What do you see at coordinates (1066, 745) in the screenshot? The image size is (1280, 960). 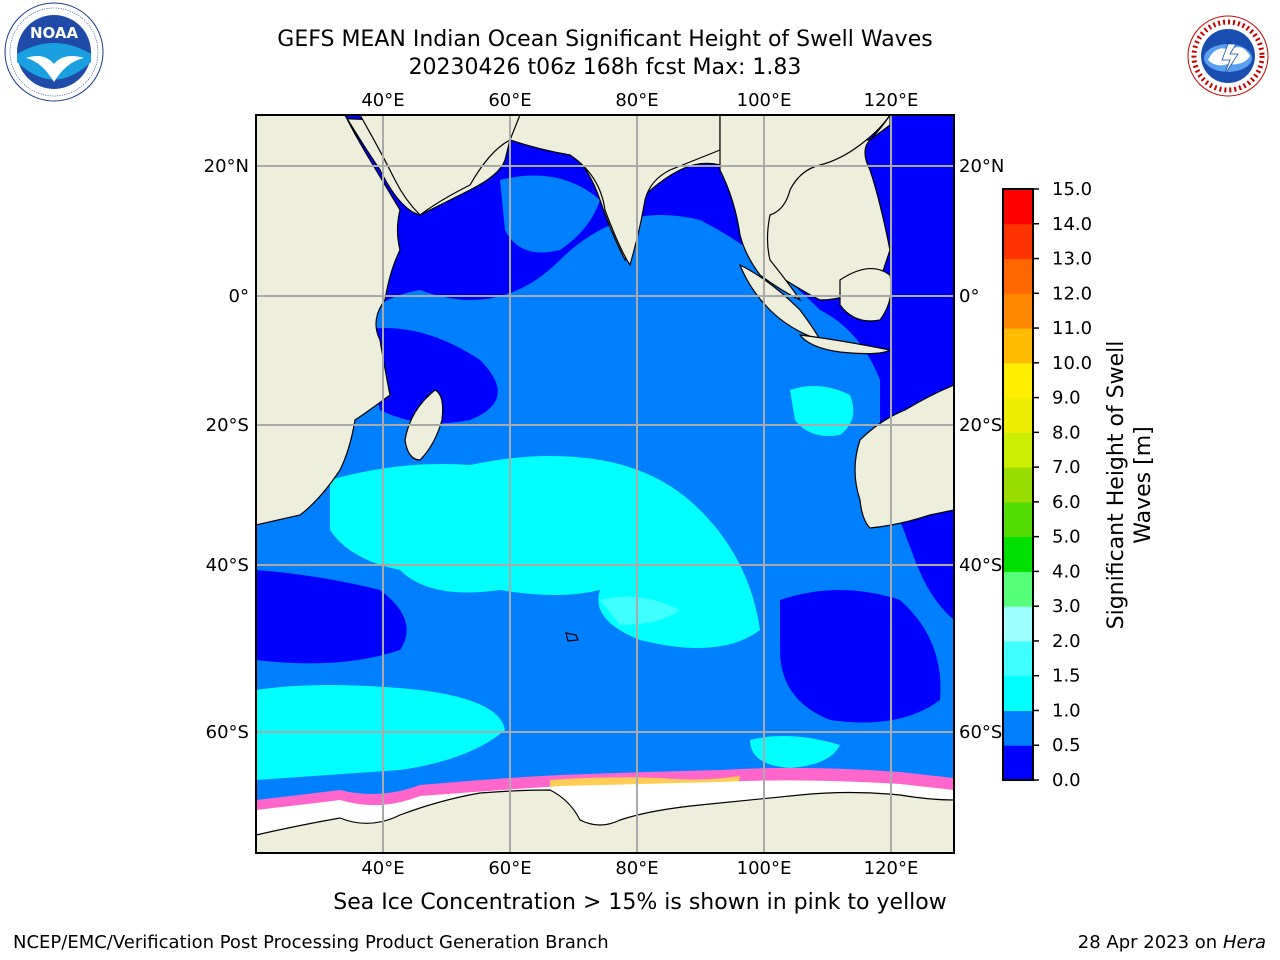 I see `colorbar-tick-label: 0.5` at bounding box center [1066, 745].